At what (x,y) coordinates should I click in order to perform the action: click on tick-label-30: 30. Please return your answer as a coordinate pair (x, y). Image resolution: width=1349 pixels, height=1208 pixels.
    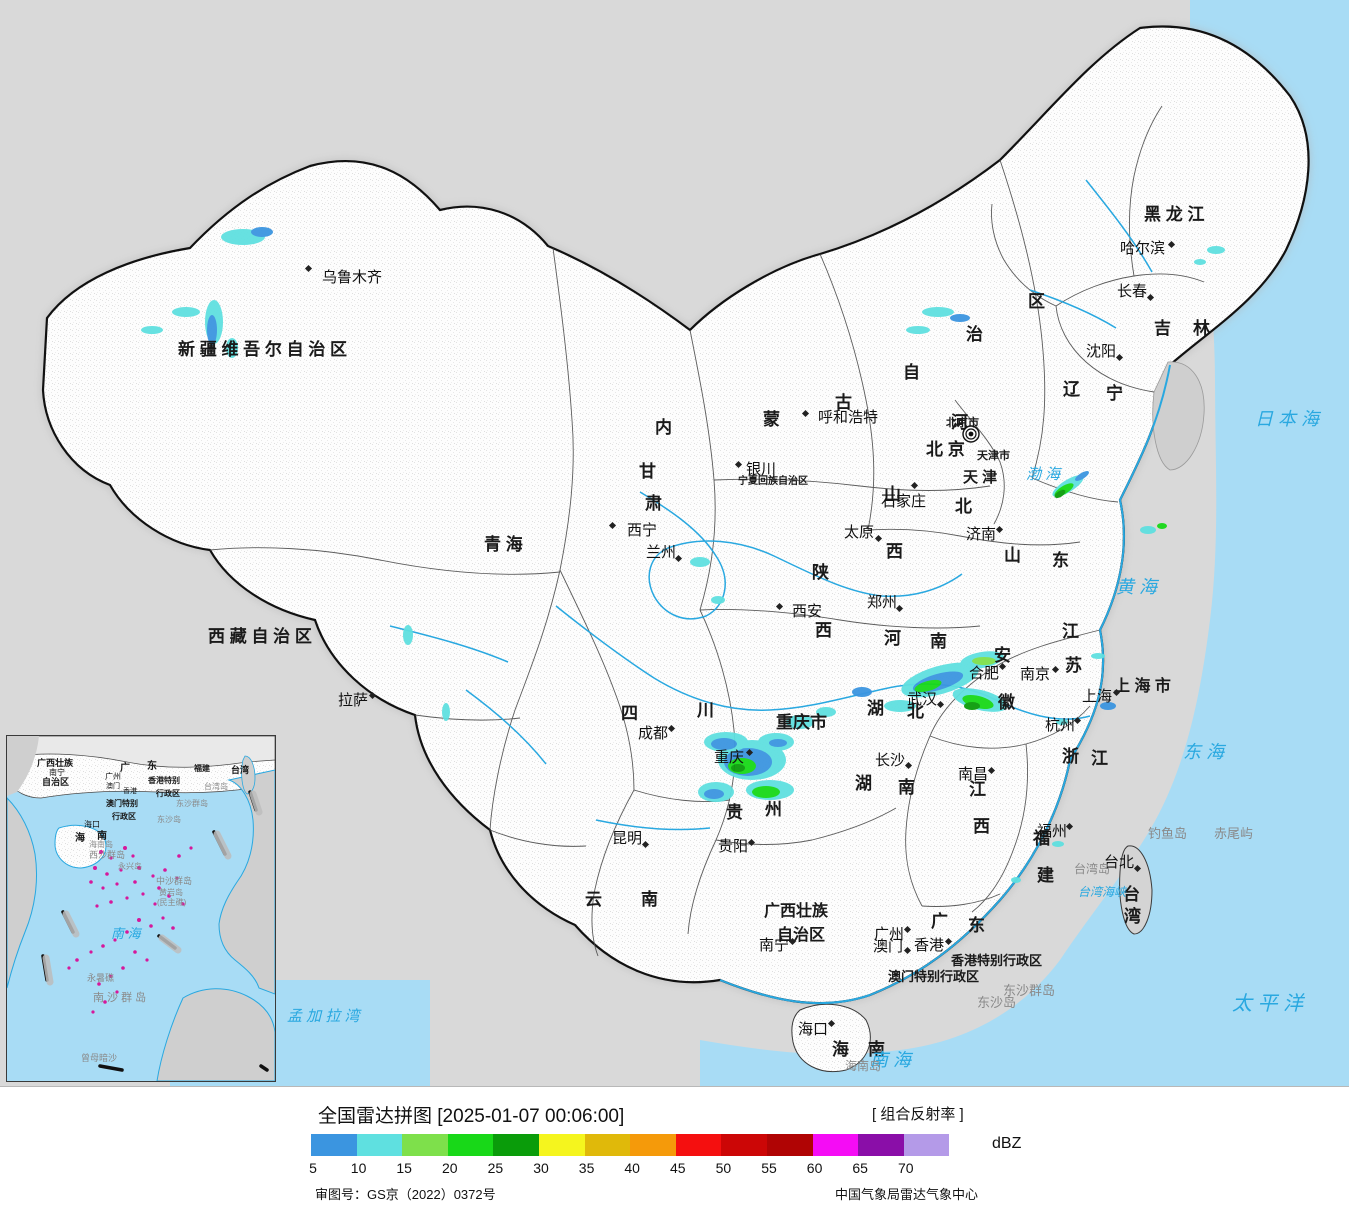
    Looking at the image, I should click on (541, 1168).